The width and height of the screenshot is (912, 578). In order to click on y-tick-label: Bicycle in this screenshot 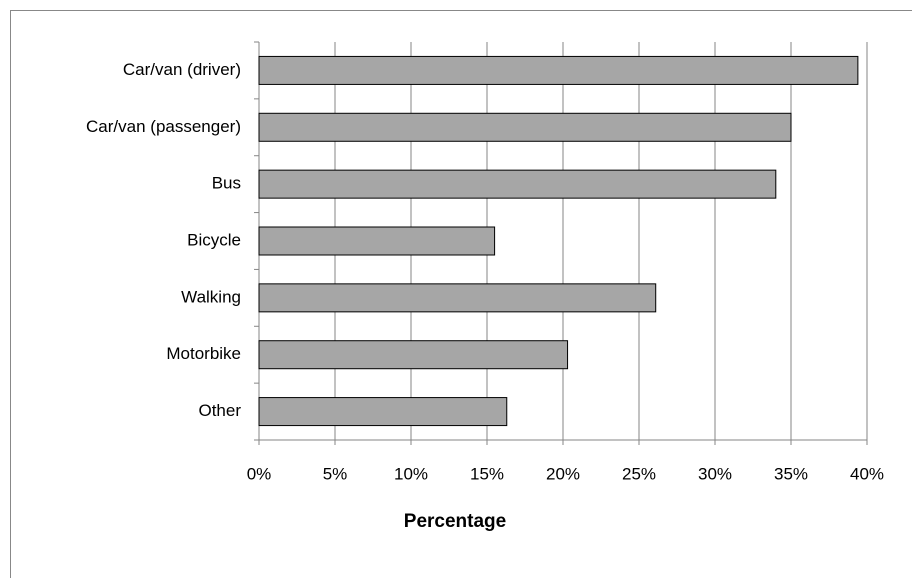, I will do `click(214, 239)`.